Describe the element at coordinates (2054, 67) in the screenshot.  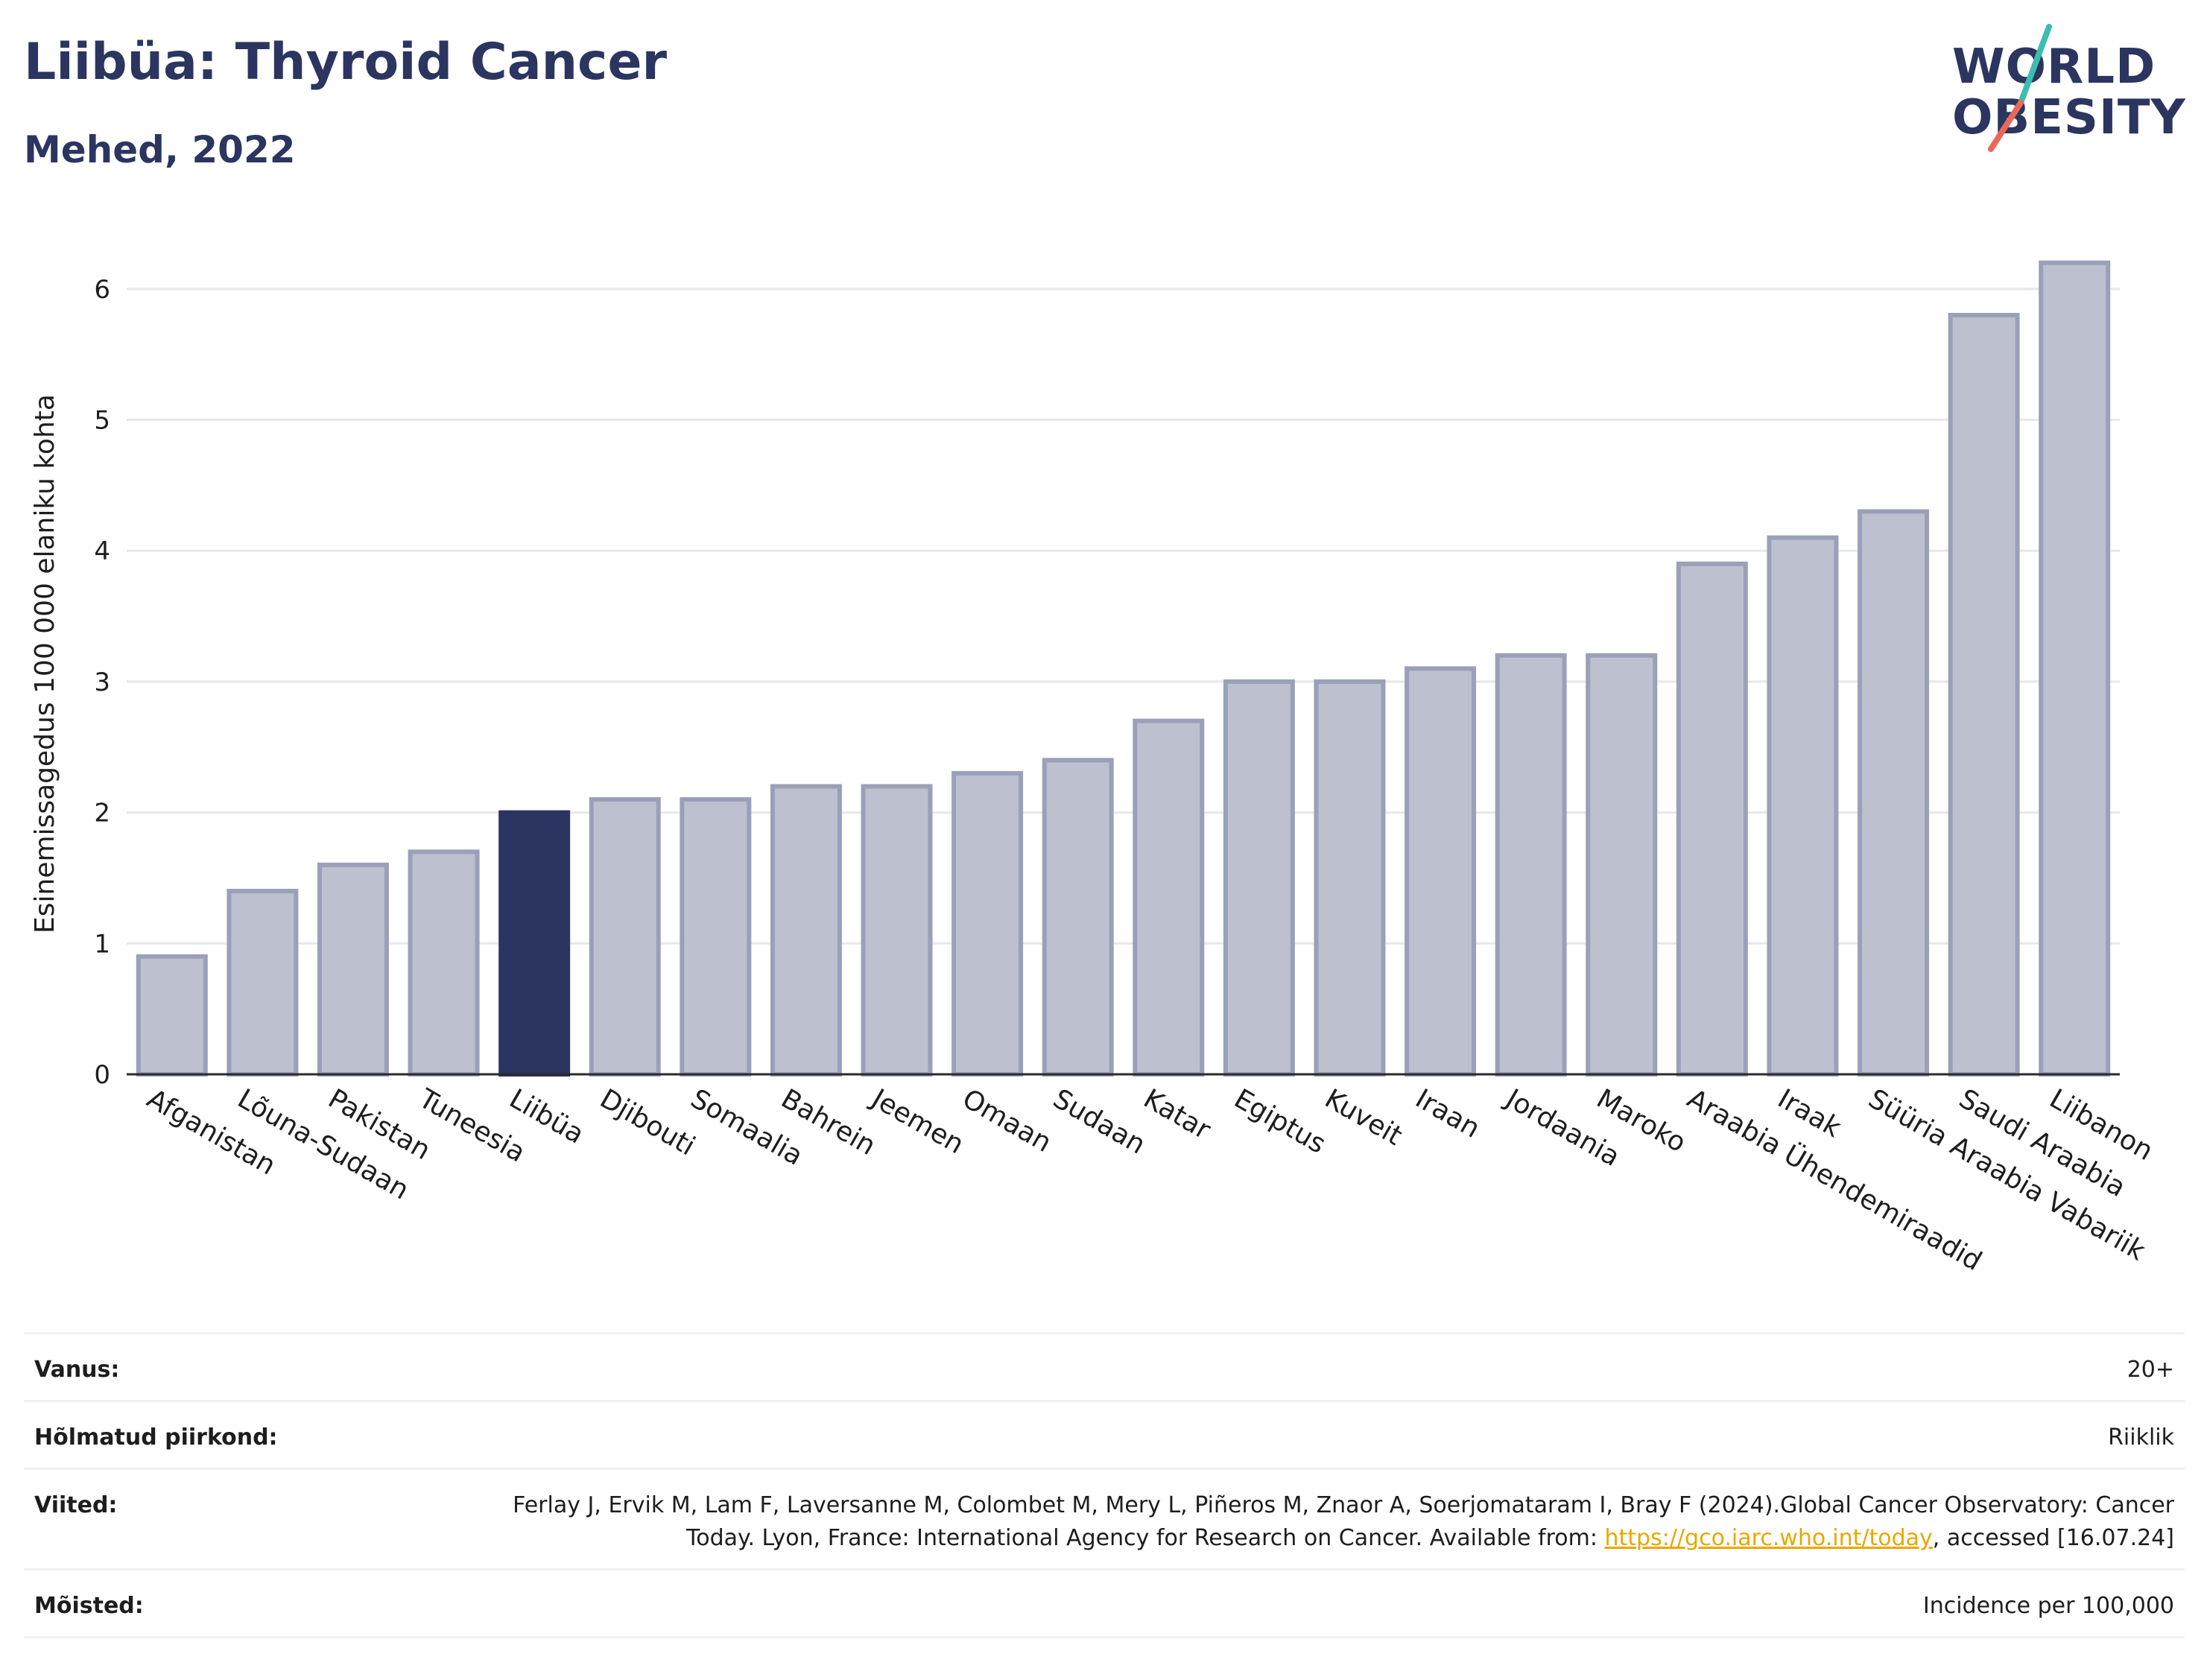
I see `logo-line-1: WORLD` at that location.